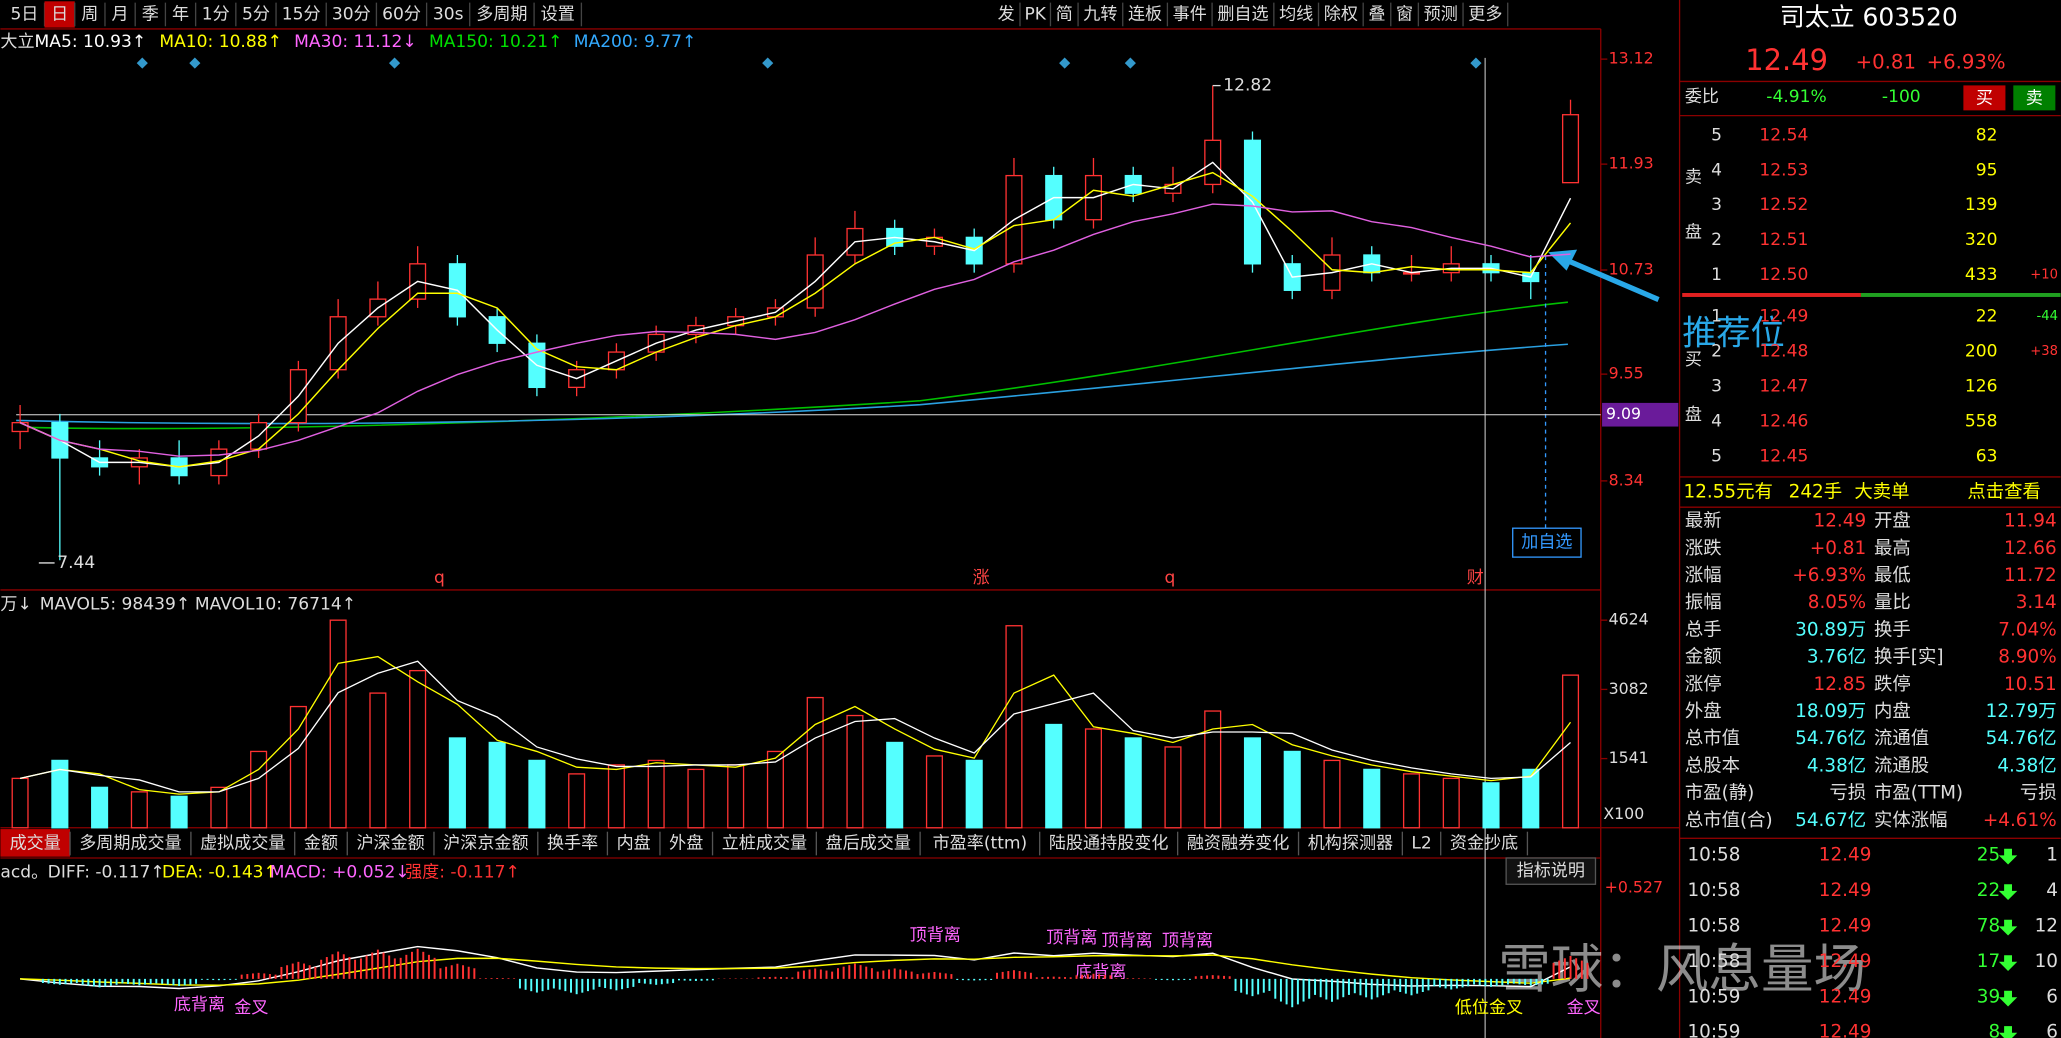 This screenshot has height=1038, width=2061. What do you see at coordinates (1713, 1030) in the screenshot?
I see `trade-time: 10:59` at bounding box center [1713, 1030].